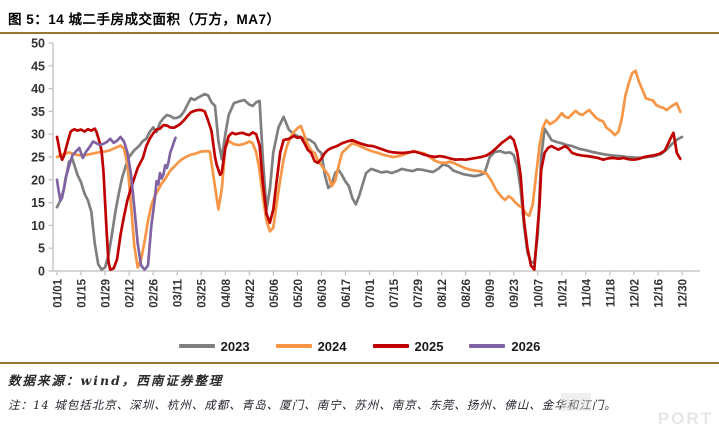 This screenshot has height=437, width=719. Describe the element at coordinates (347, 293) in the screenshot. I see `svg-text: 06/17` at that location.